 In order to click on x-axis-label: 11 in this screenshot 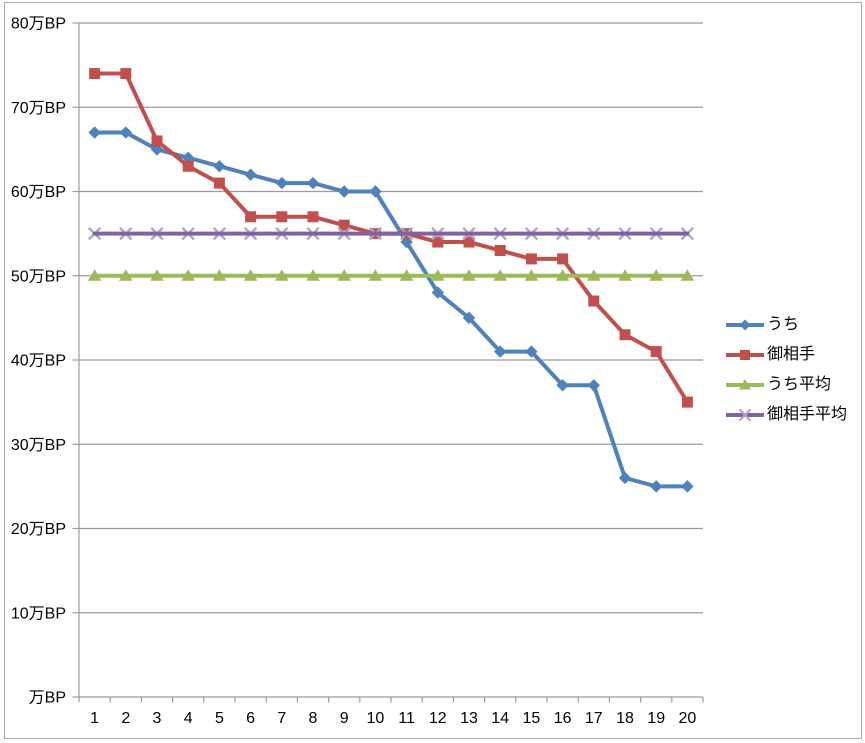, I will do `click(406, 718)`.